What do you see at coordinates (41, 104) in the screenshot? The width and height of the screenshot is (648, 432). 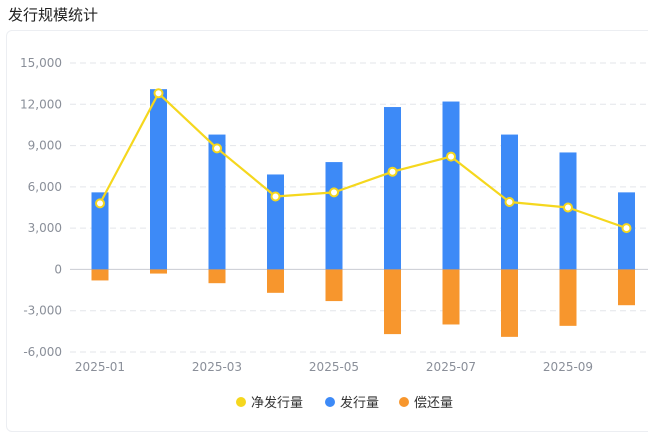 I see `y-tick-label: 12,000` at bounding box center [41, 104].